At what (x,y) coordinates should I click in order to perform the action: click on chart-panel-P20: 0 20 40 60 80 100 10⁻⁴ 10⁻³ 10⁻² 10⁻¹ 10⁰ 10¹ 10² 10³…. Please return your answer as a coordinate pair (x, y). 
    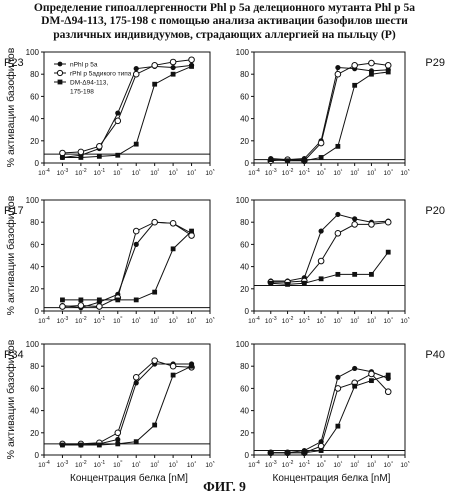
    Looking at the image, I should click on (323, 260).